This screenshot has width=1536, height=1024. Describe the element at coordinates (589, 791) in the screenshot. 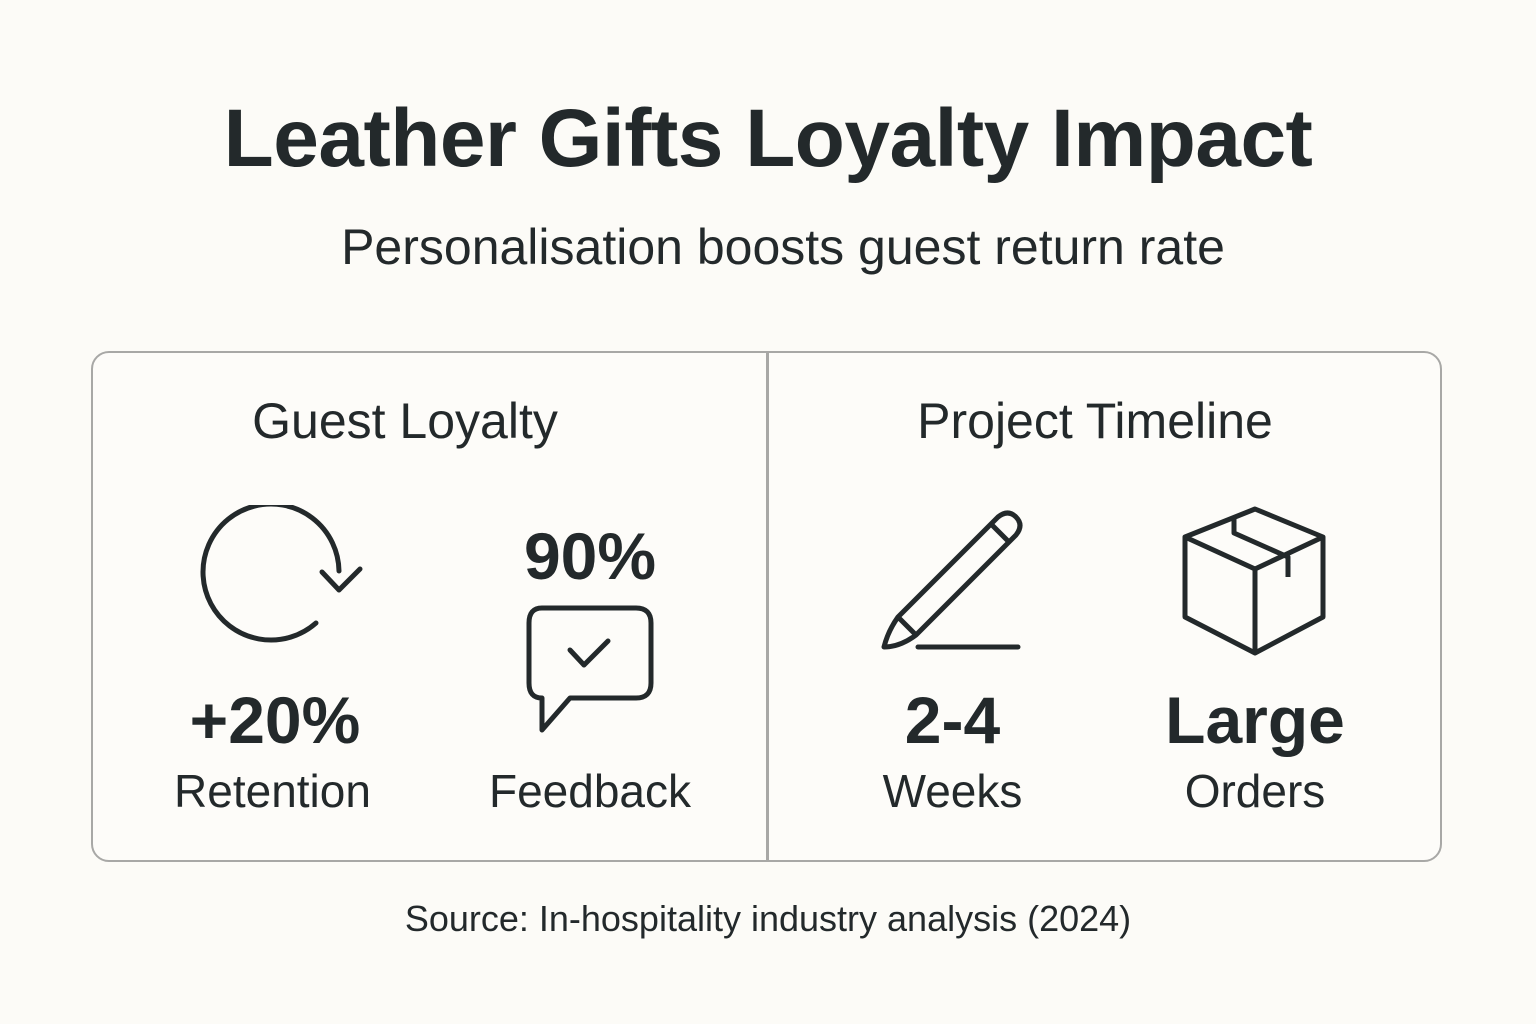

I see `feedback-label: Feedback` at that location.